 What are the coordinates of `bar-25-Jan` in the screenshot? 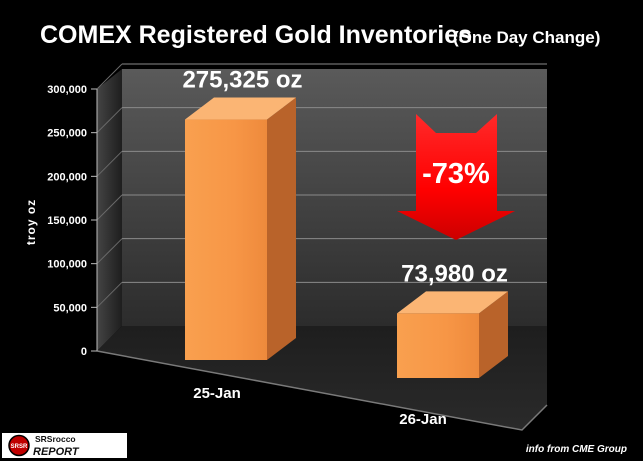 It's located at (240, 228).